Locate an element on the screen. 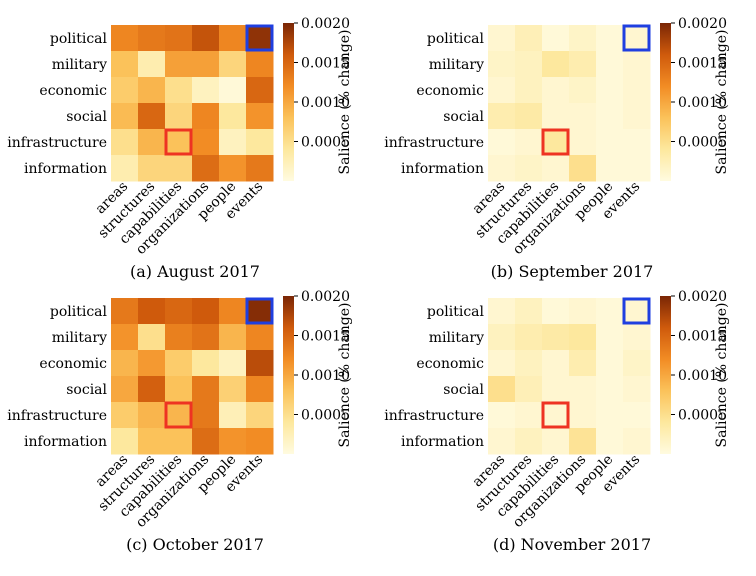 The height and width of the screenshot is (576, 756). row-label: political is located at coordinates (456, 312).